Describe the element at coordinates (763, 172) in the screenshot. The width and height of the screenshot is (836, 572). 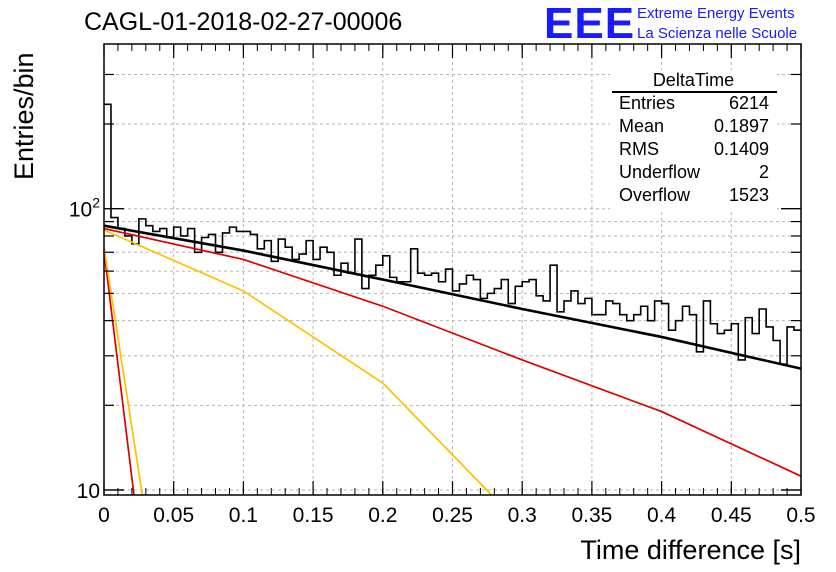
I see `stats-value: 2` at that location.